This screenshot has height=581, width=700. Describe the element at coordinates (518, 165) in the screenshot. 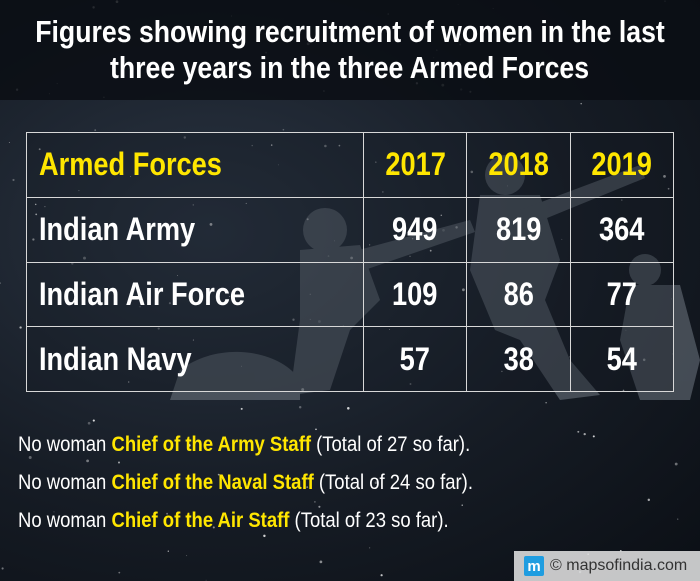

I see `header-2018: 2018` at that location.